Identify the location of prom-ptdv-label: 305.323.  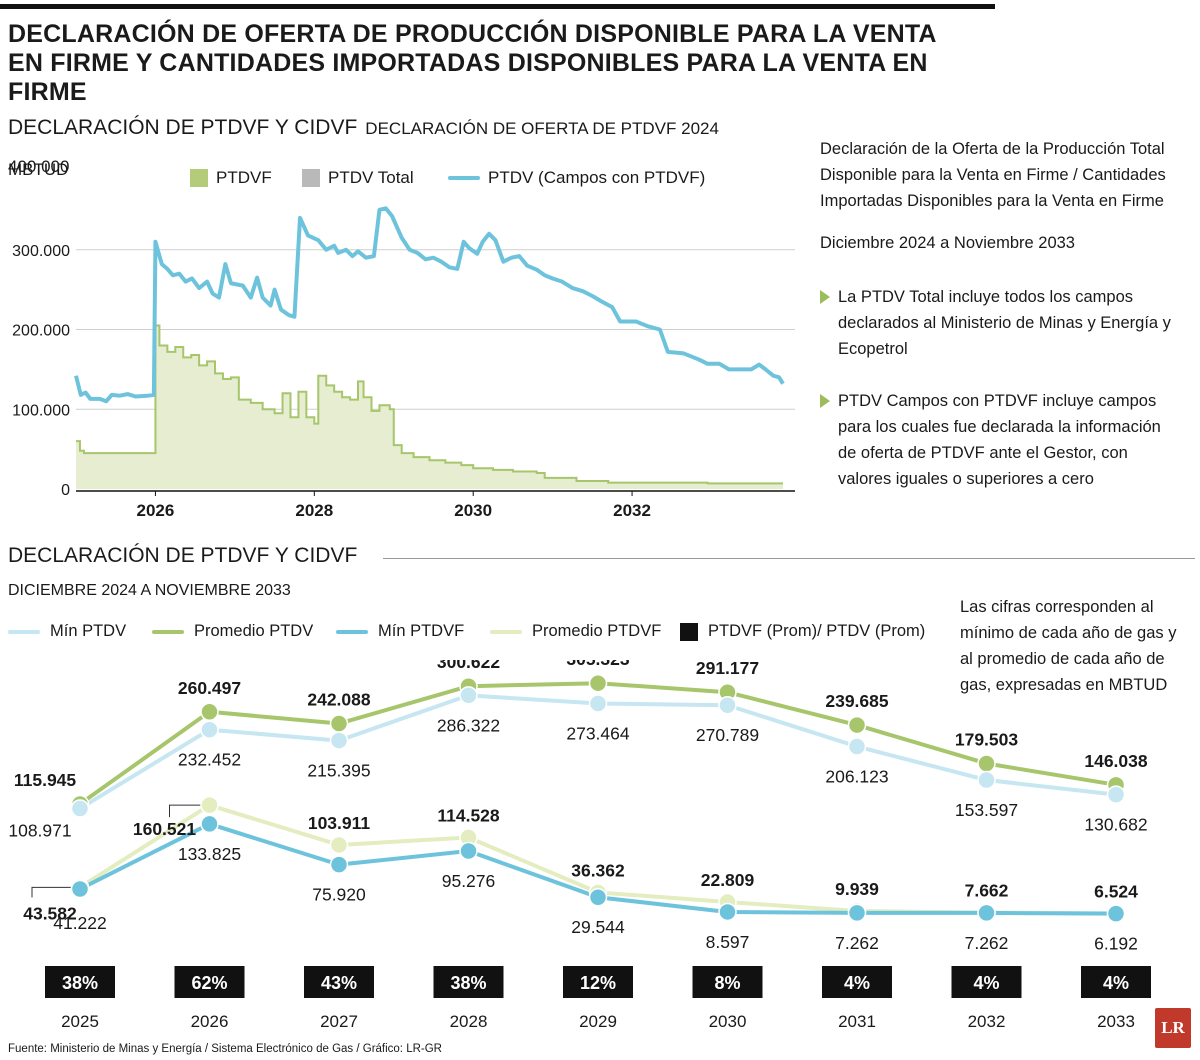
(598, 664).